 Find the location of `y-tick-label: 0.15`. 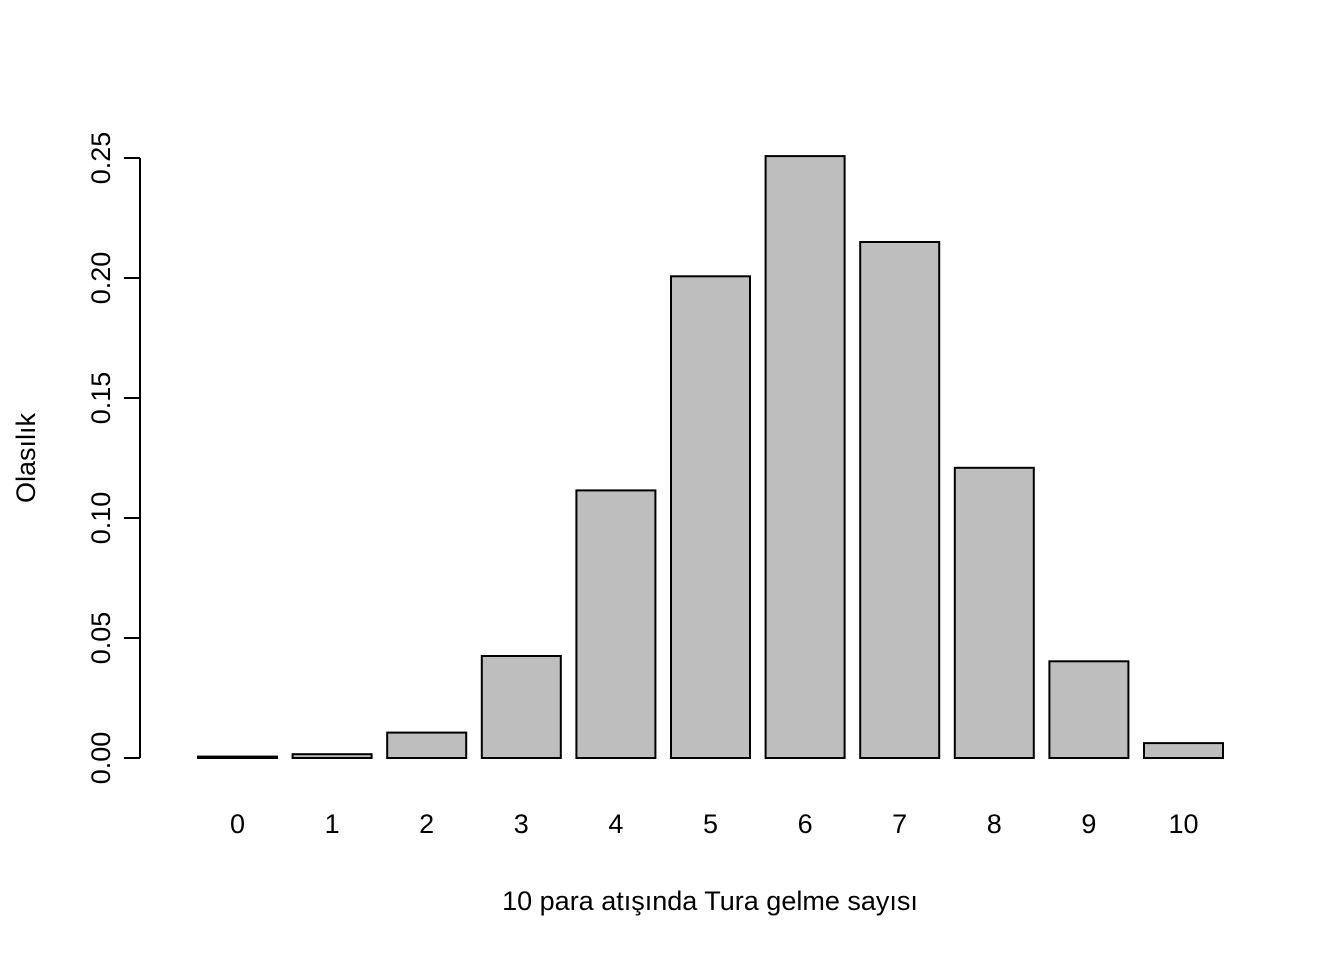

y-tick-label: 0.15 is located at coordinates (101, 398).